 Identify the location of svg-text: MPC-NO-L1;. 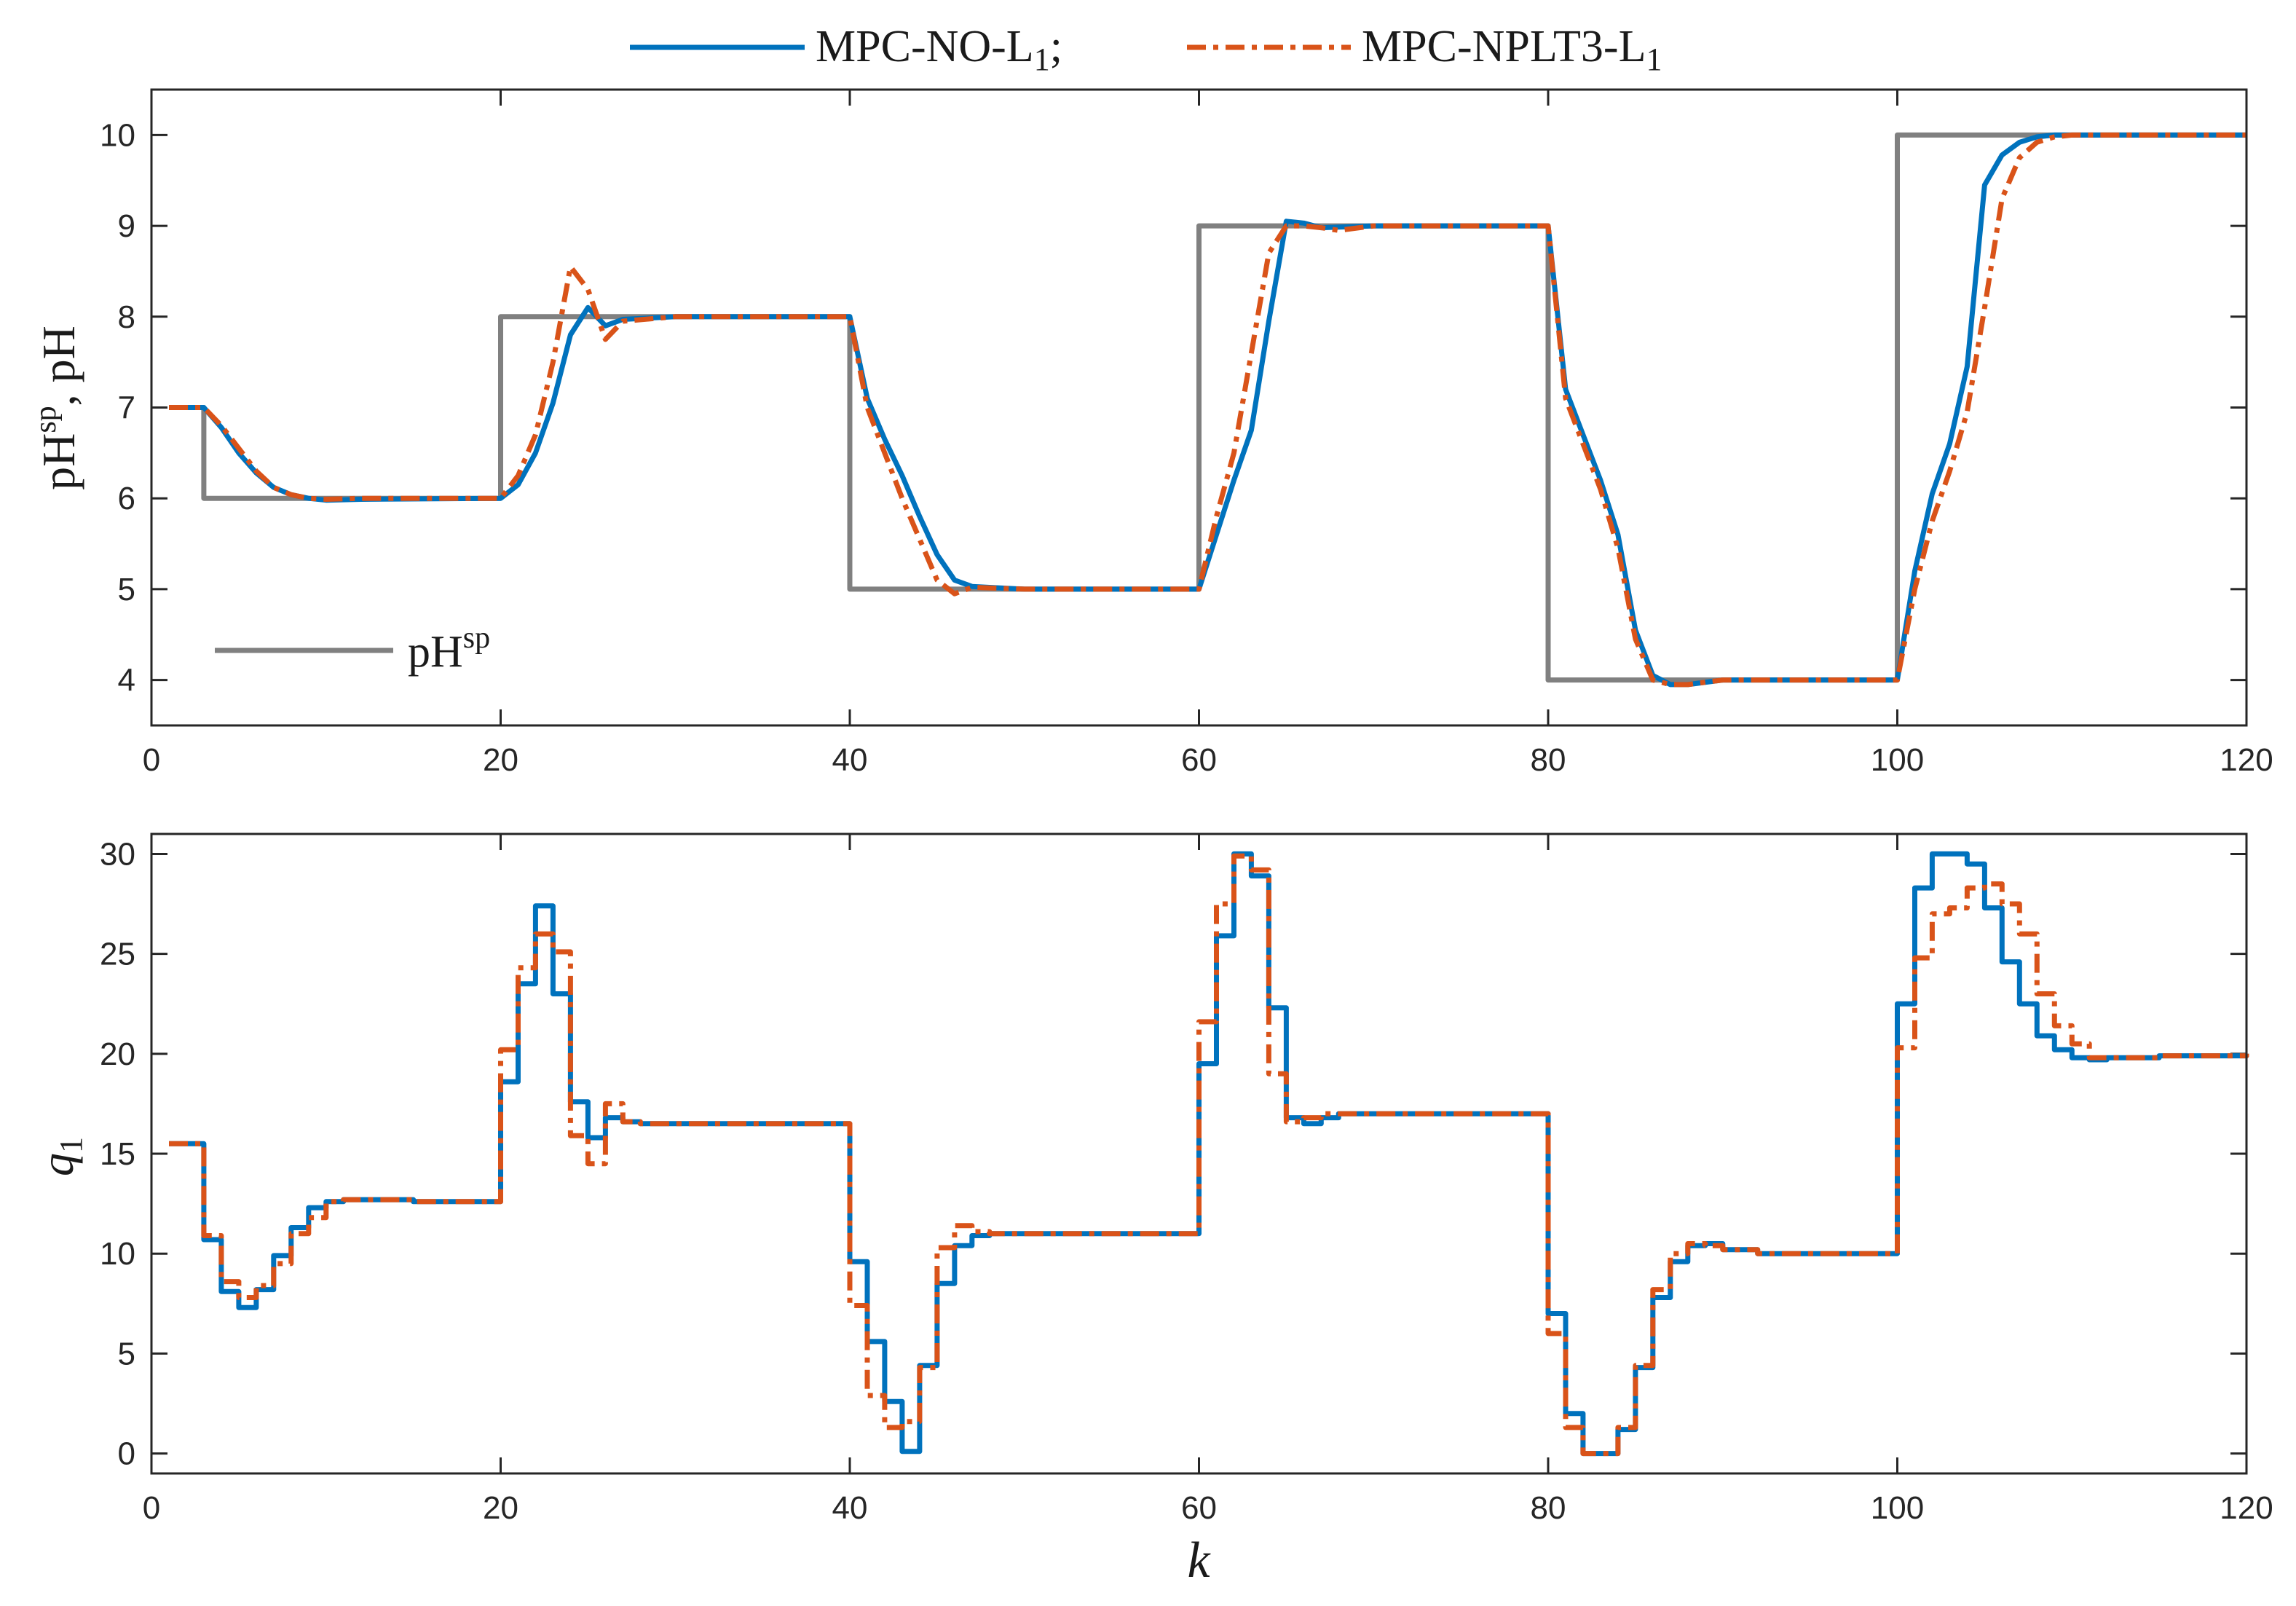
(939, 49).